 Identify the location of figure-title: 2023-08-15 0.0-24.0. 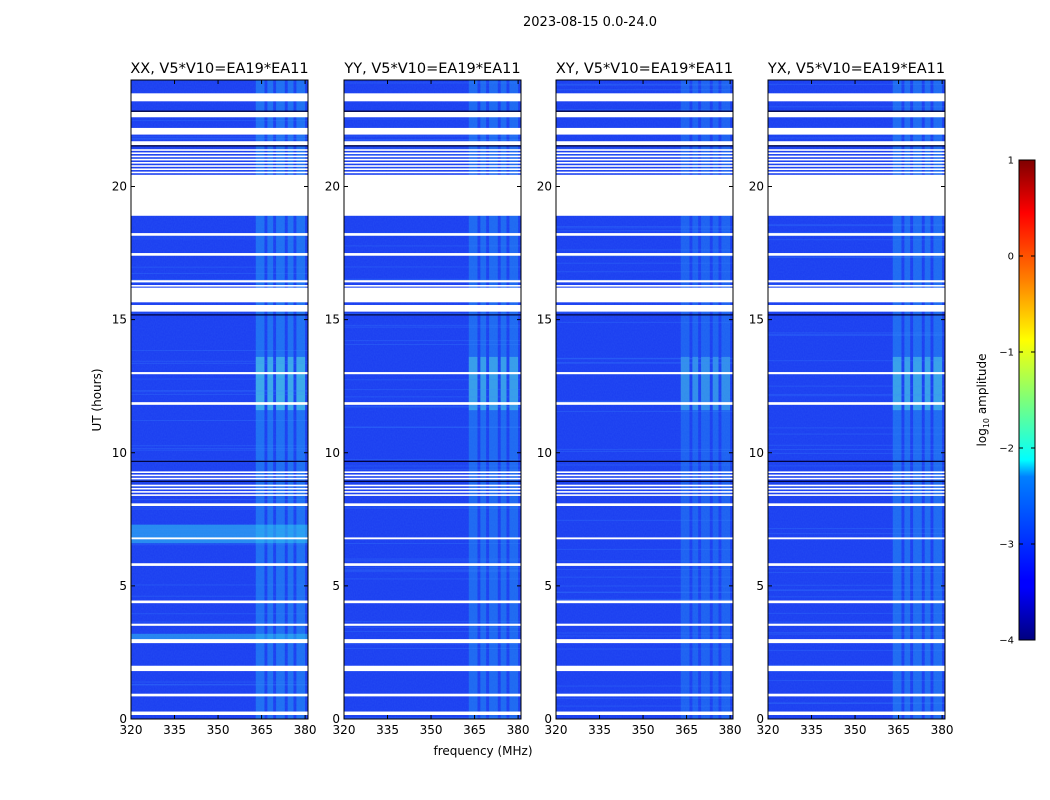
(590, 22).